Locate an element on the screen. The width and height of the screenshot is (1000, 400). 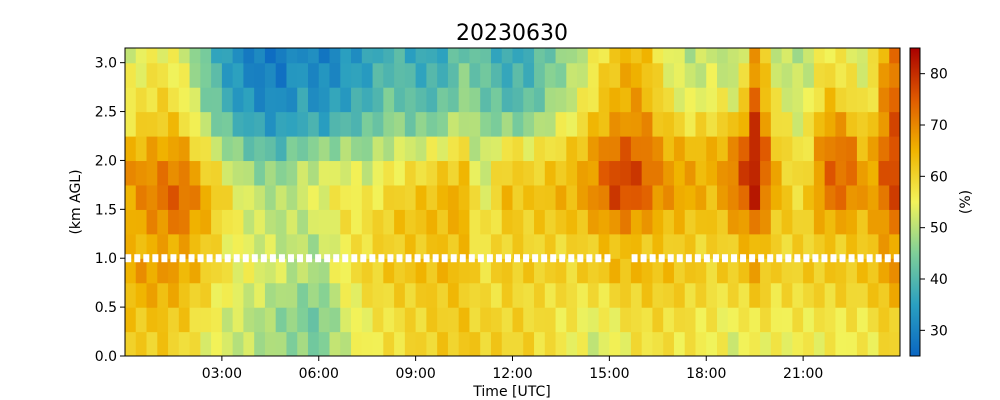
colorbar is located at coordinates (915, 202).